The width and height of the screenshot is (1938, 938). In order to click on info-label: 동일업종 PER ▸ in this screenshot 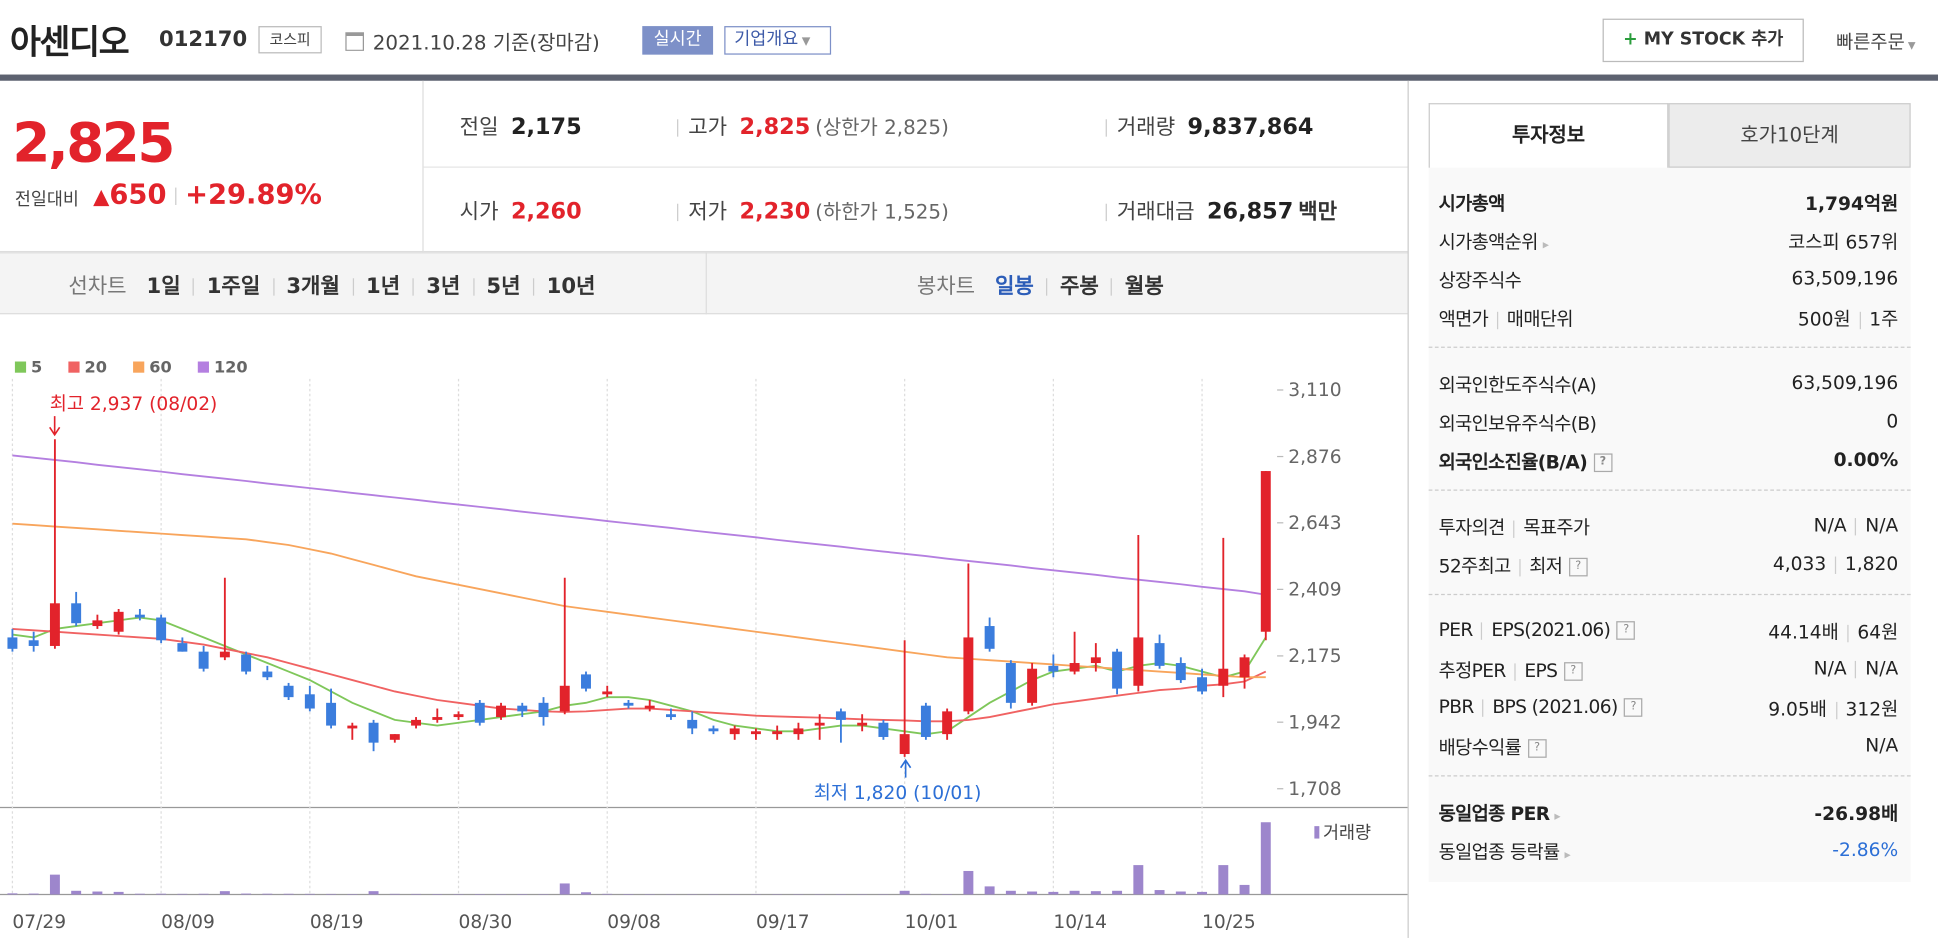, I will do `click(1499, 813)`.